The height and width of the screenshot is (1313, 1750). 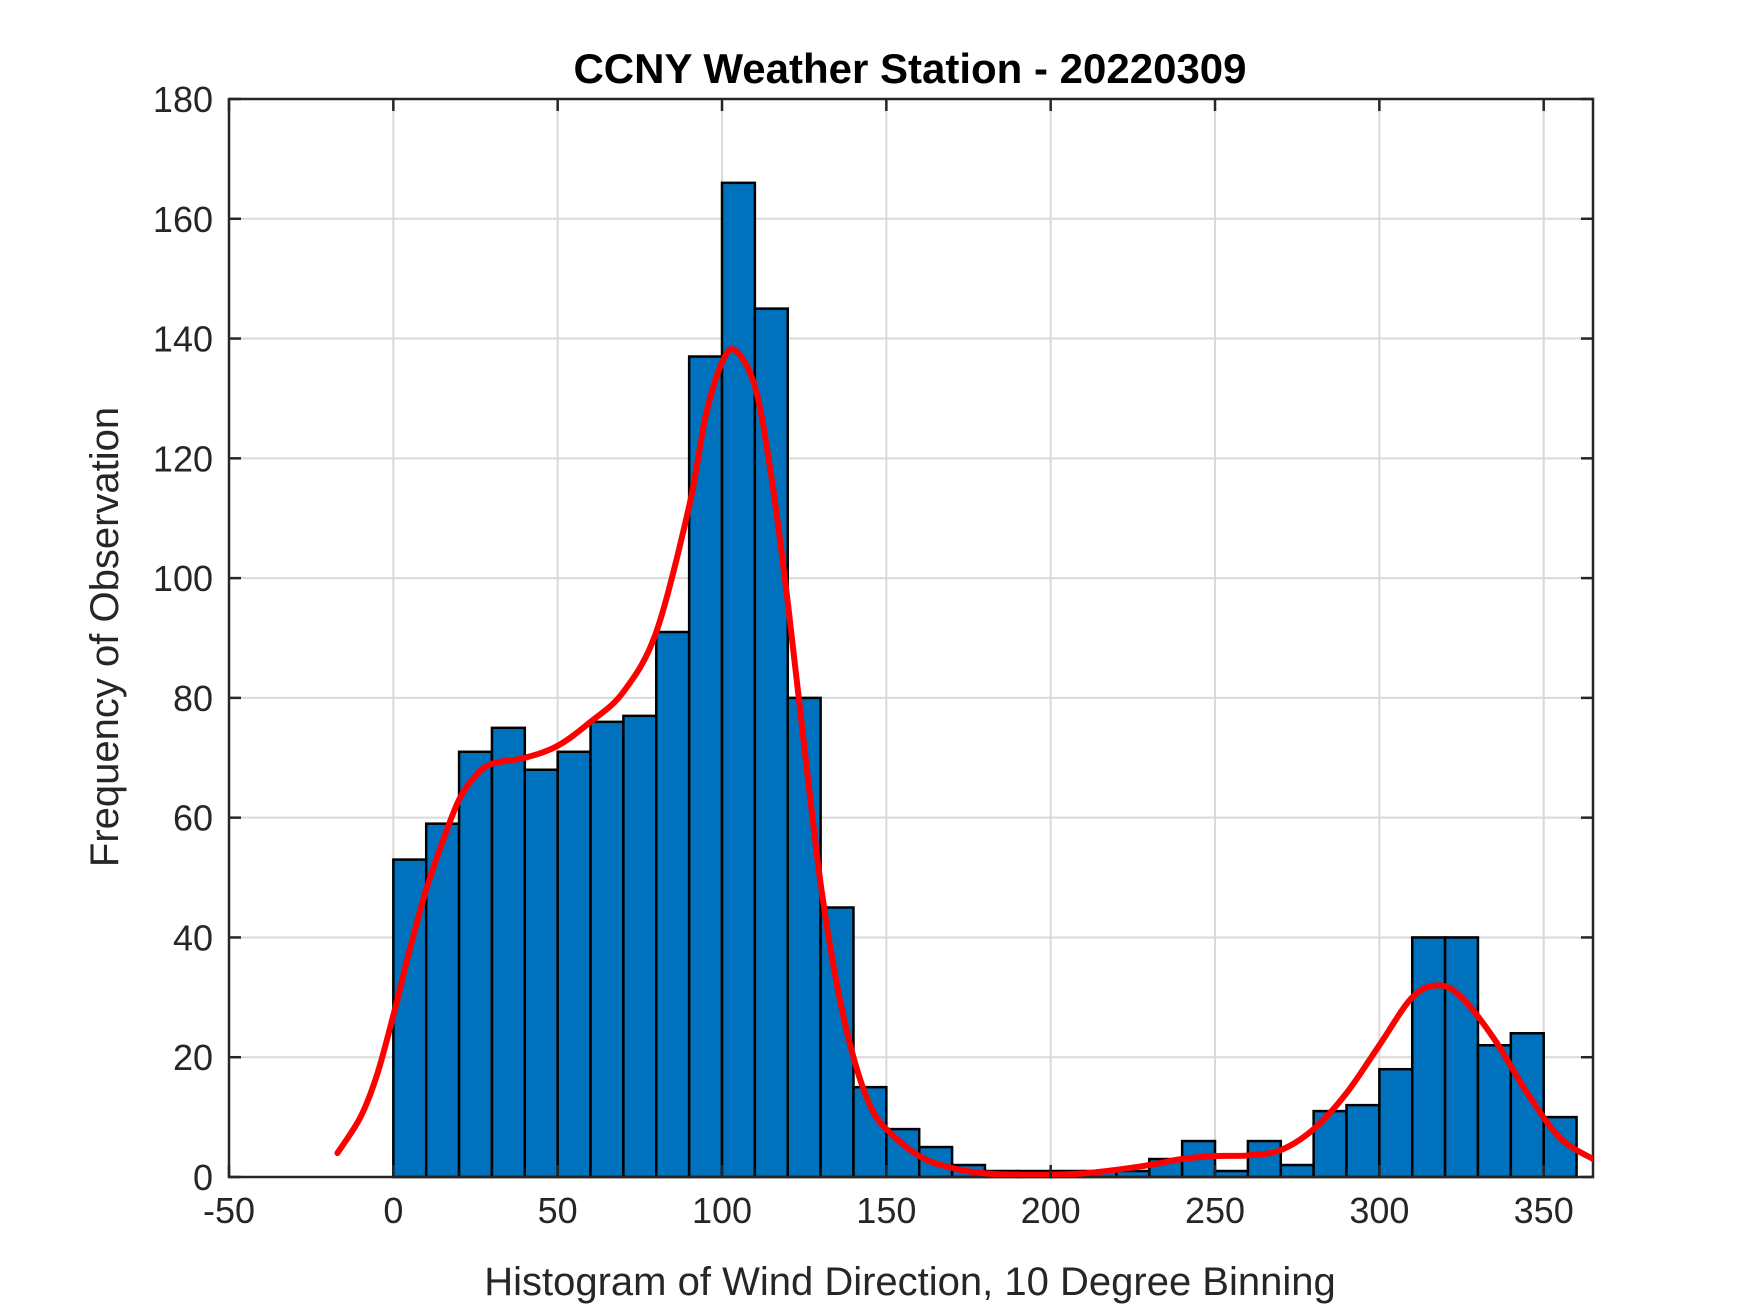 What do you see at coordinates (1051, 1210) in the screenshot?
I see `x-tick-label: 200` at bounding box center [1051, 1210].